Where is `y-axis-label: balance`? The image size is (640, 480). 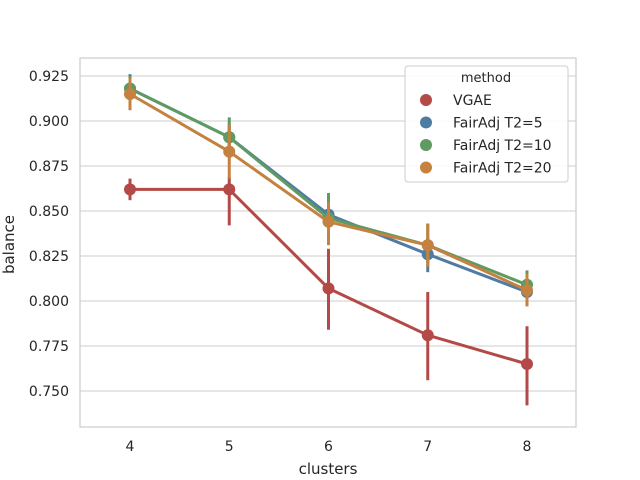 y-axis-label: balance is located at coordinates (9, 244).